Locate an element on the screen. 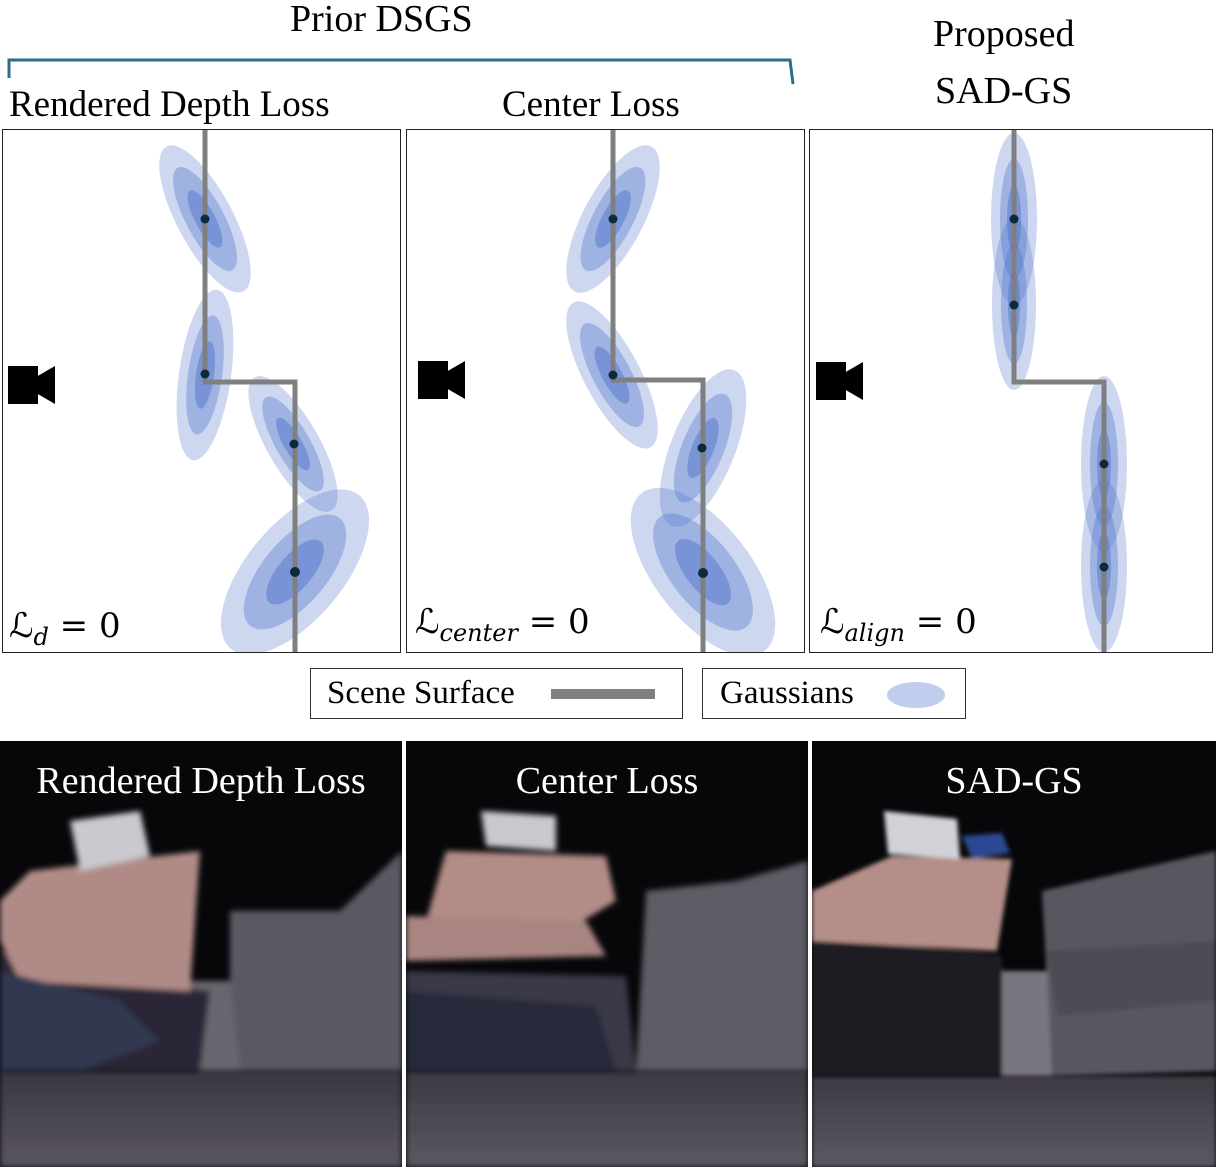 The height and width of the screenshot is (1167, 1216). panel-center-loss-diagram is located at coordinates (597, 391).